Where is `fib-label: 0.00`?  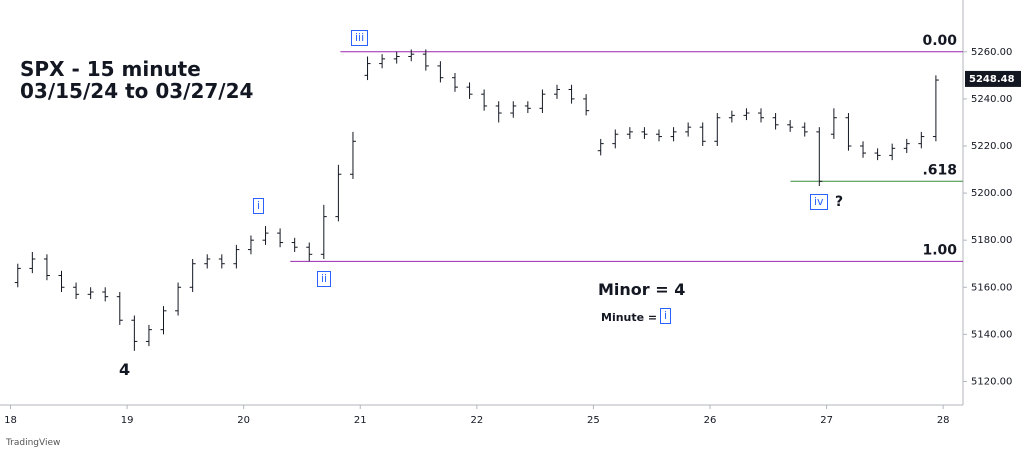 fib-label: 0.00 is located at coordinates (939, 41).